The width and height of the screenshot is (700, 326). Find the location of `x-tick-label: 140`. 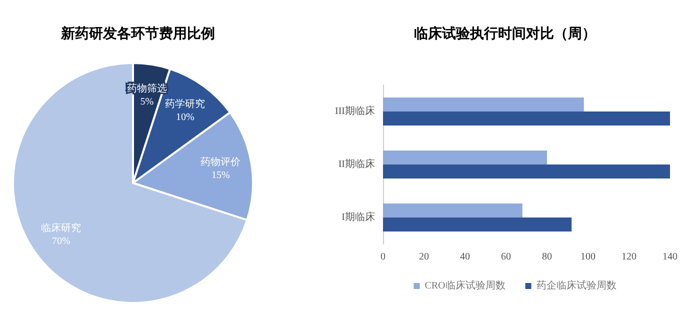

x-tick-label: 140 is located at coordinates (670, 257).